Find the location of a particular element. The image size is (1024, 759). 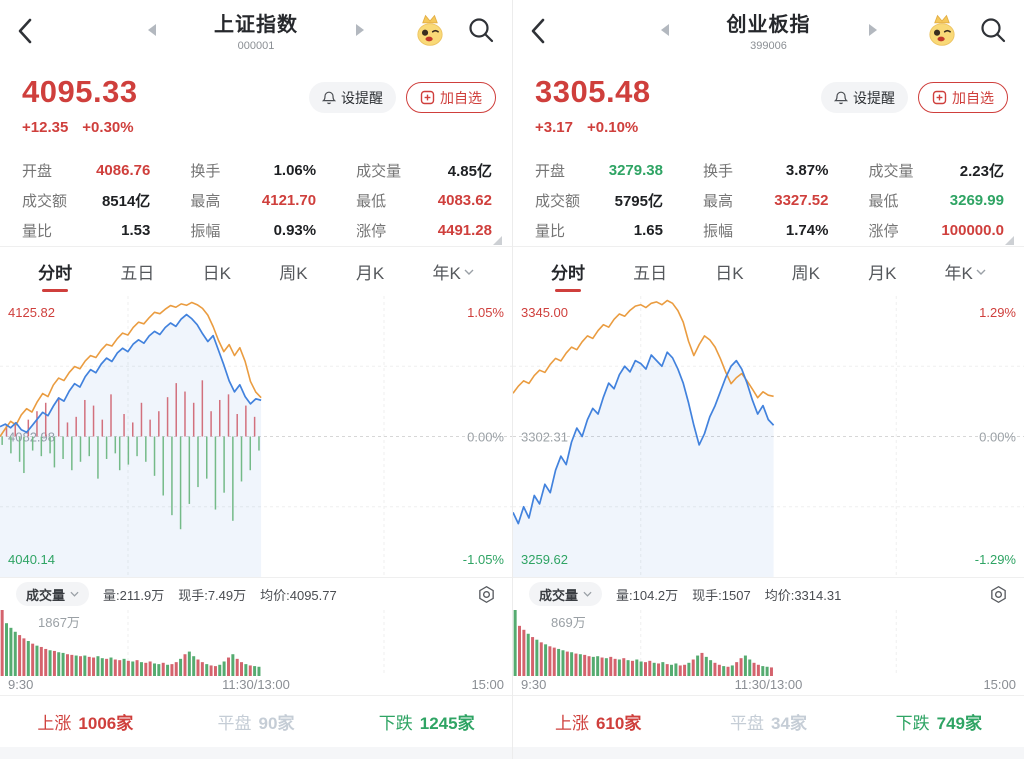

chart-high-pct-label: 1.05% is located at coordinates (485, 312).